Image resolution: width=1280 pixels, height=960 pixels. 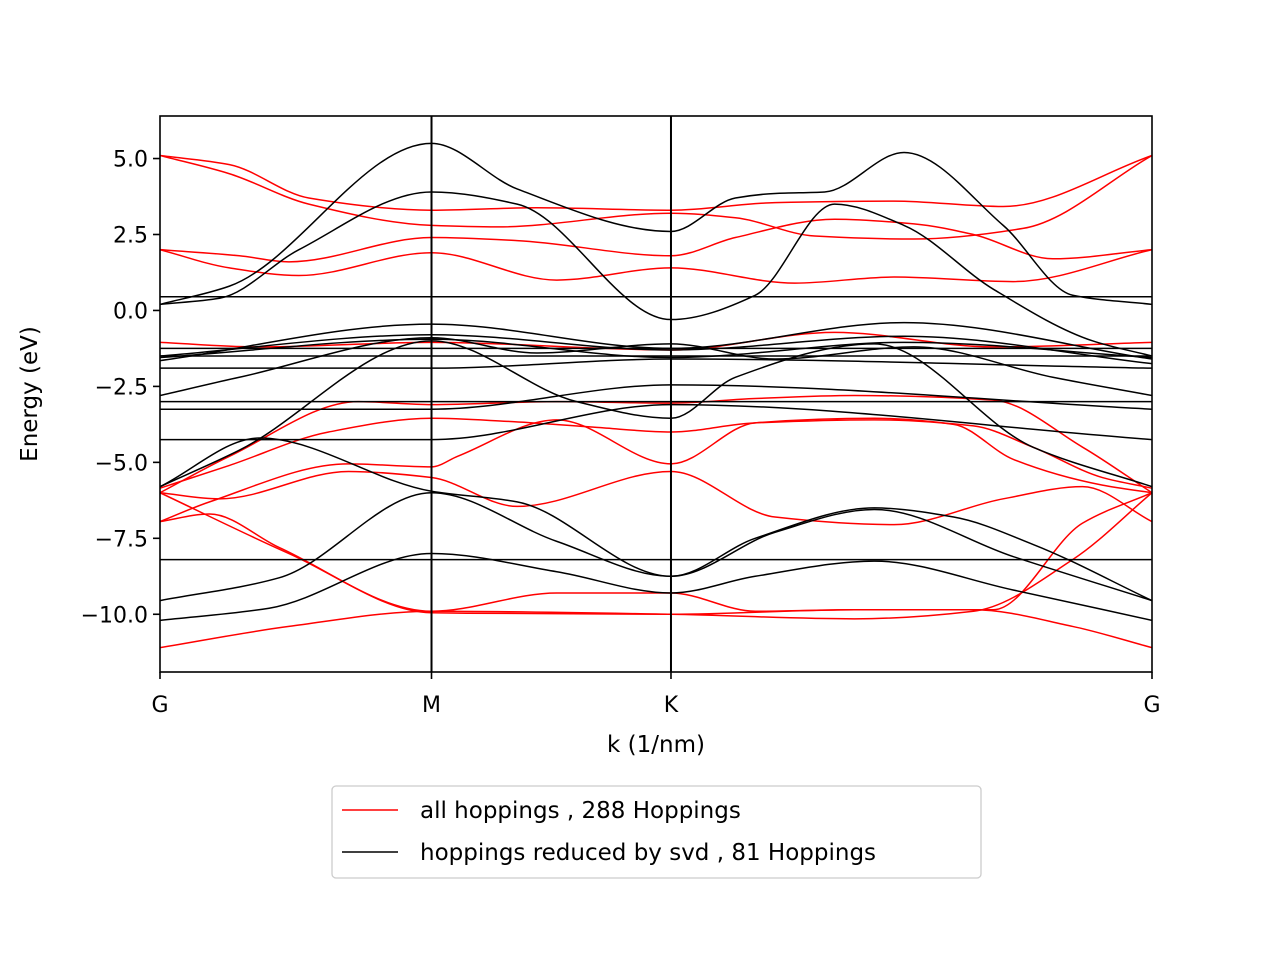 I want to click on y-axis-ticks: 5.0 2.5 0.0 −2.5 −5.0 −7.5 −10.0, so click(x=120, y=388).